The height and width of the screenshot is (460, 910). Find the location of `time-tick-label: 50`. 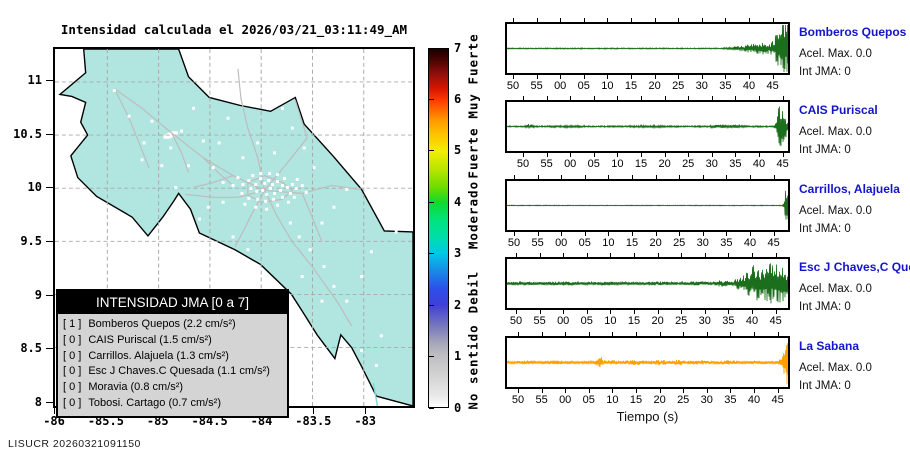

time-tick-label: 50 is located at coordinates (516, 321).